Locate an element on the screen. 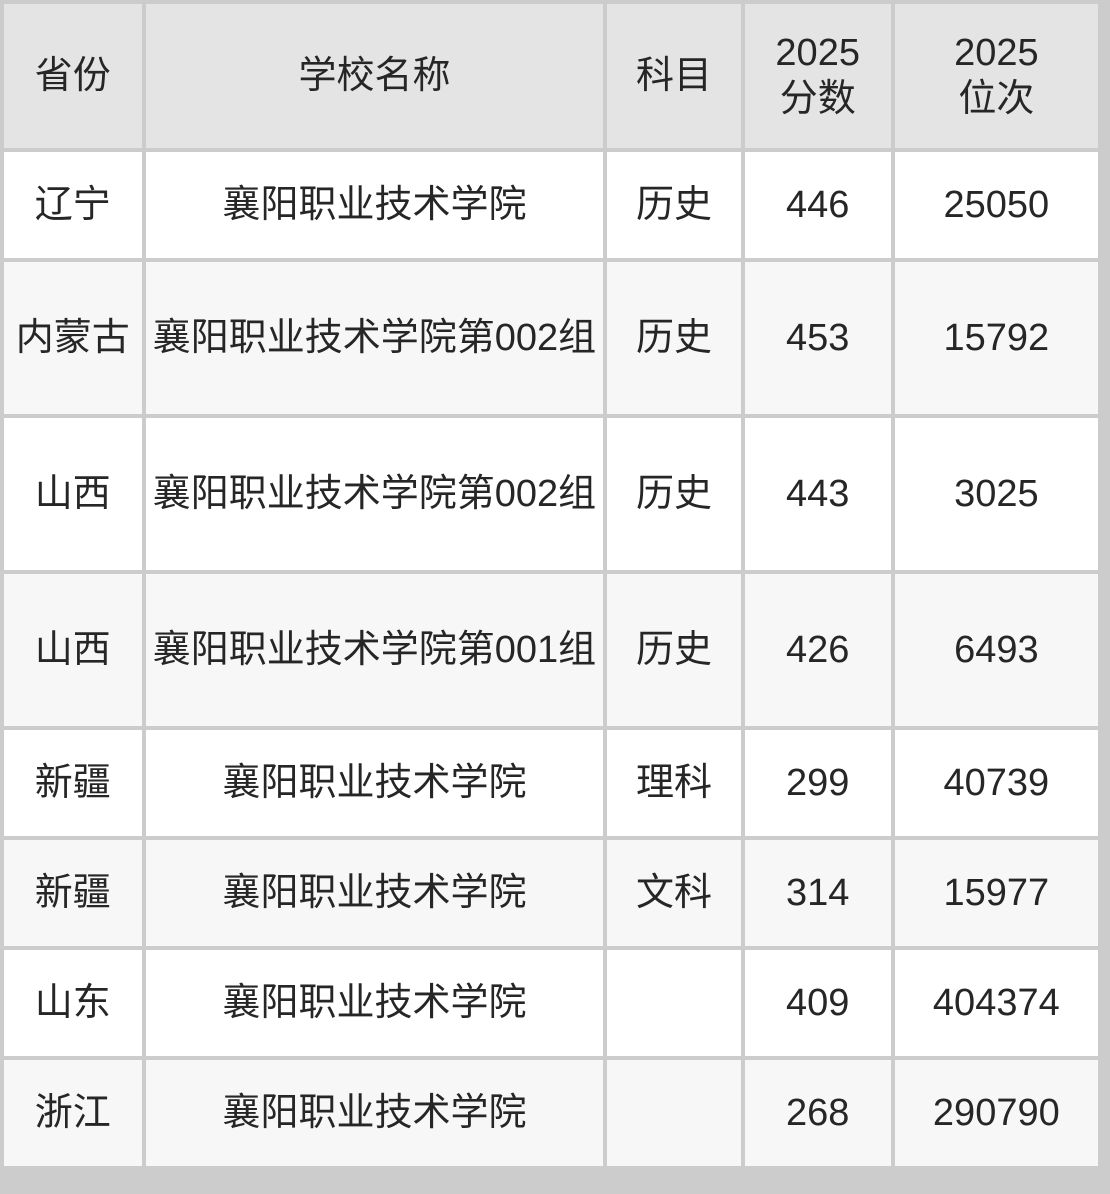 The height and width of the screenshot is (1194, 1110). cell-subject: 理科 is located at coordinates (674, 783).